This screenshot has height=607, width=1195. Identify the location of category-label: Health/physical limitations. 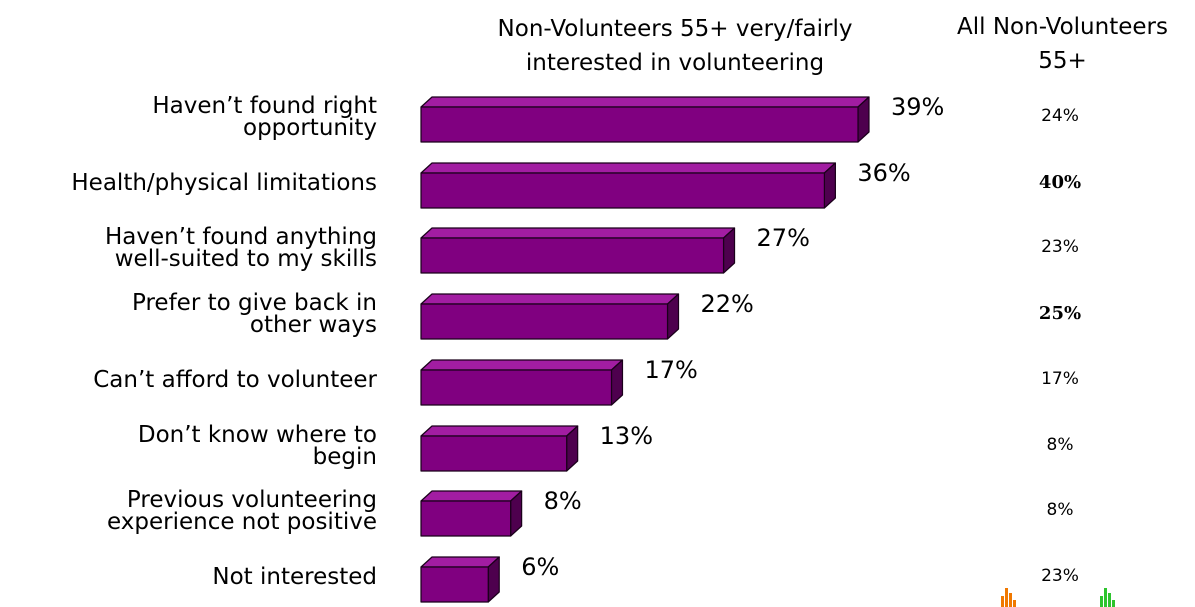
(188, 182).